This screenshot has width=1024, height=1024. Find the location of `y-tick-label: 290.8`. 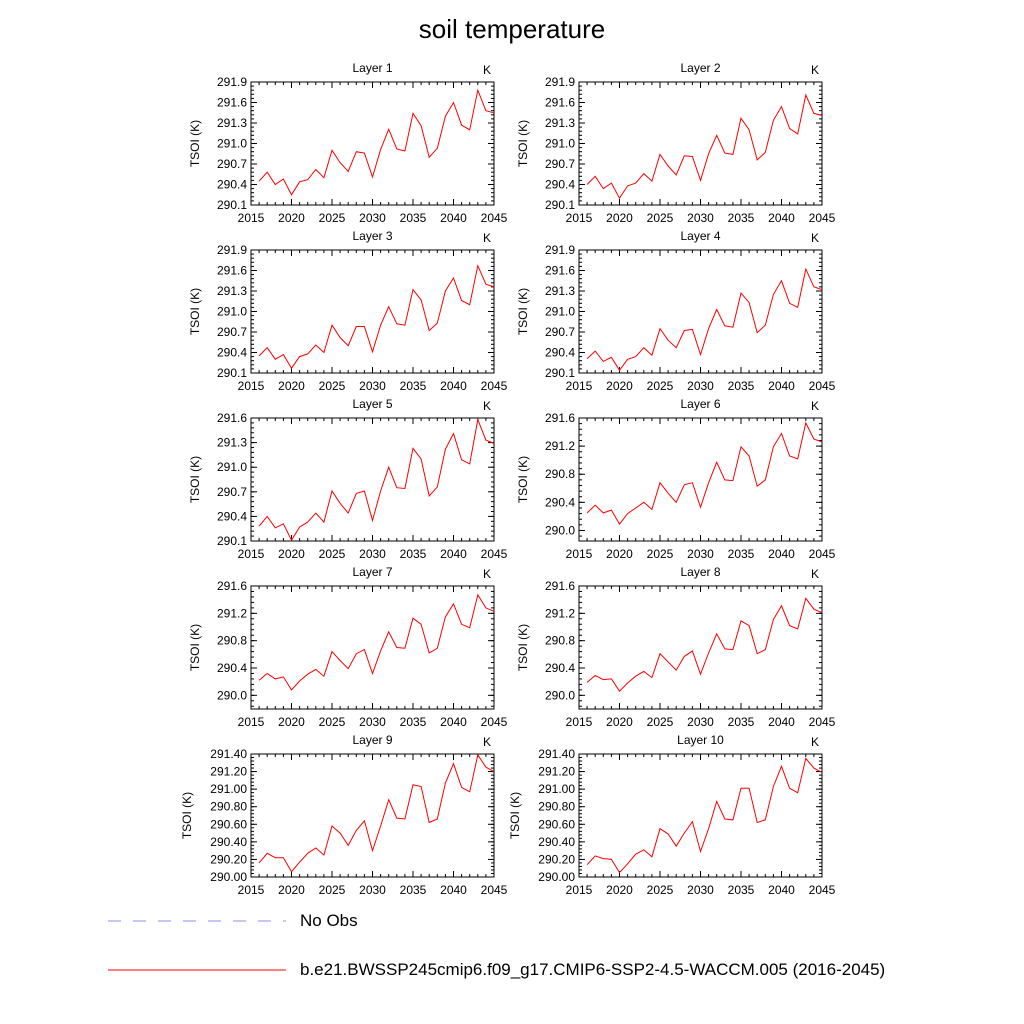

y-tick-label: 290.8 is located at coordinates (232, 641).